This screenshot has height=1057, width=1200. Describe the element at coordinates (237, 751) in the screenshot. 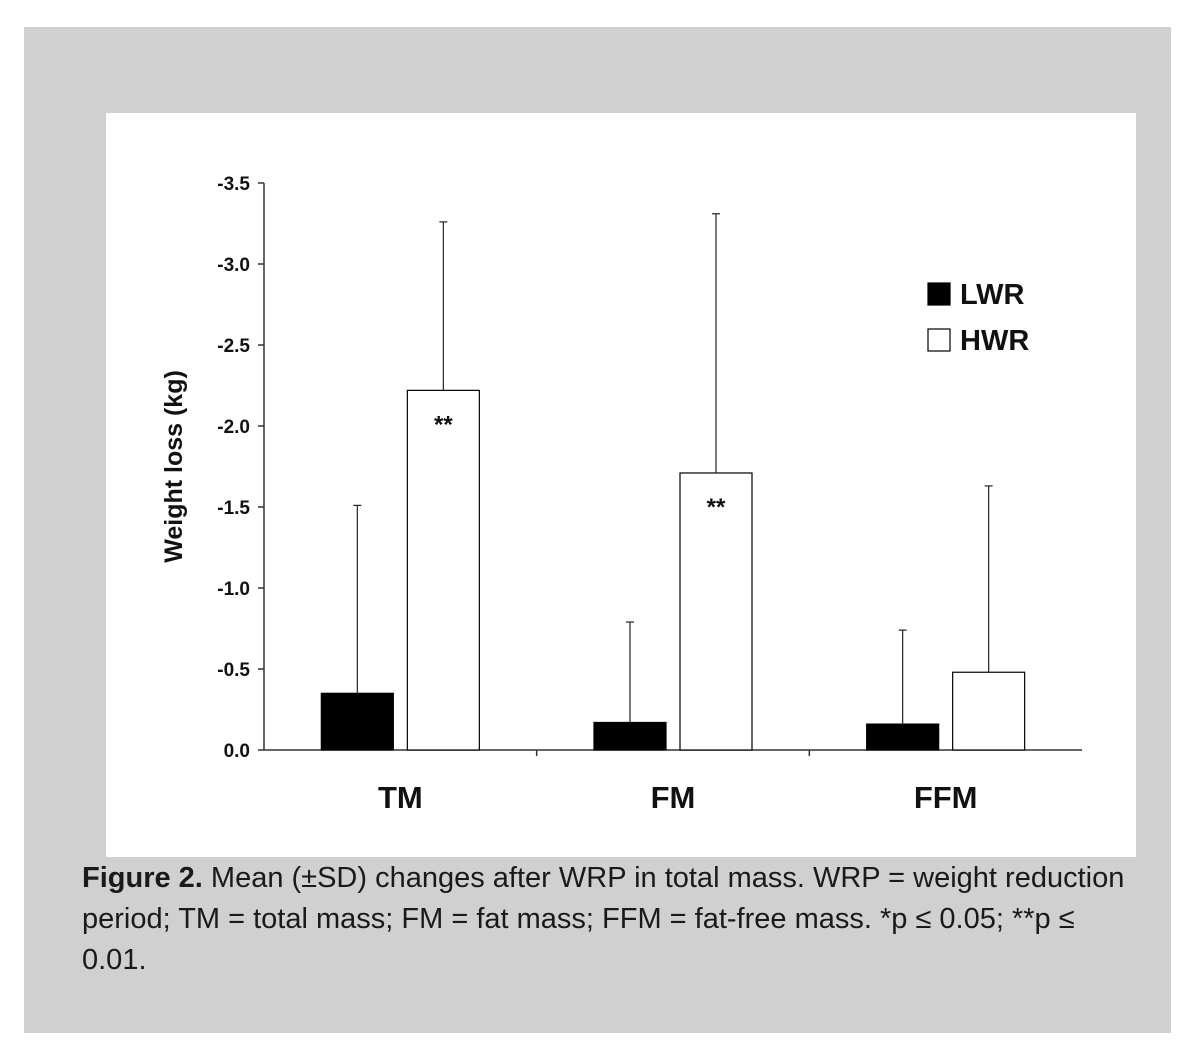

I see `y-tick-label: 0.0` at that location.